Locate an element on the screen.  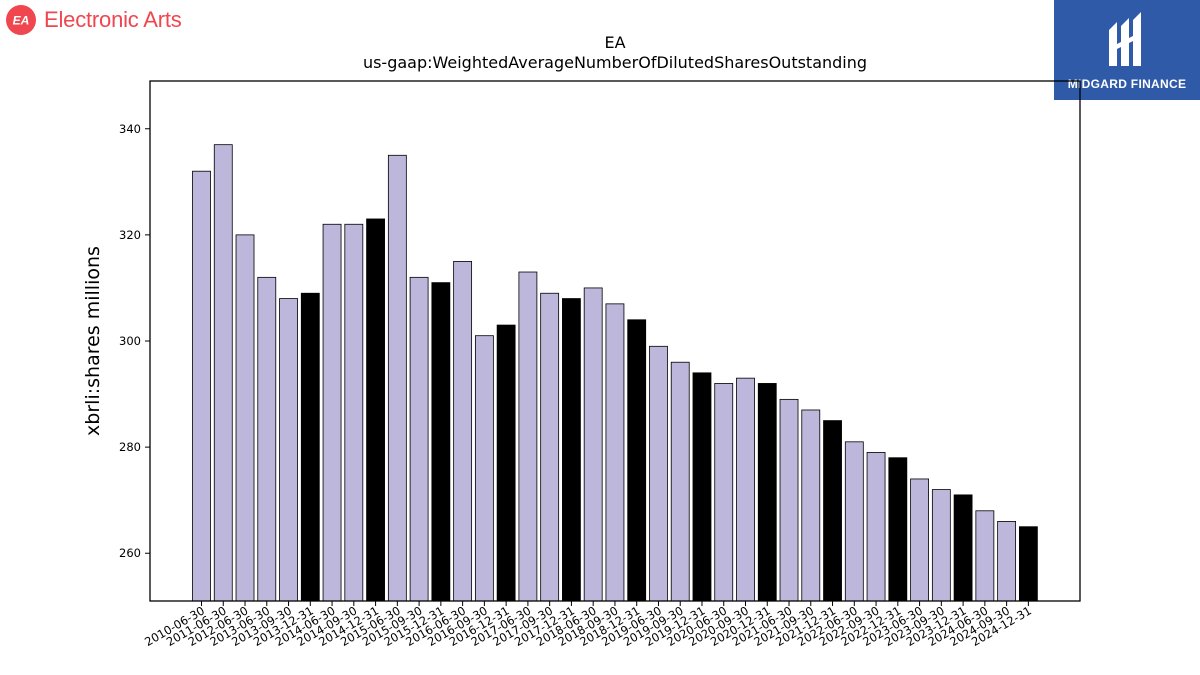
partner-name: MIDGARD FINANCE is located at coordinates (1127, 84).